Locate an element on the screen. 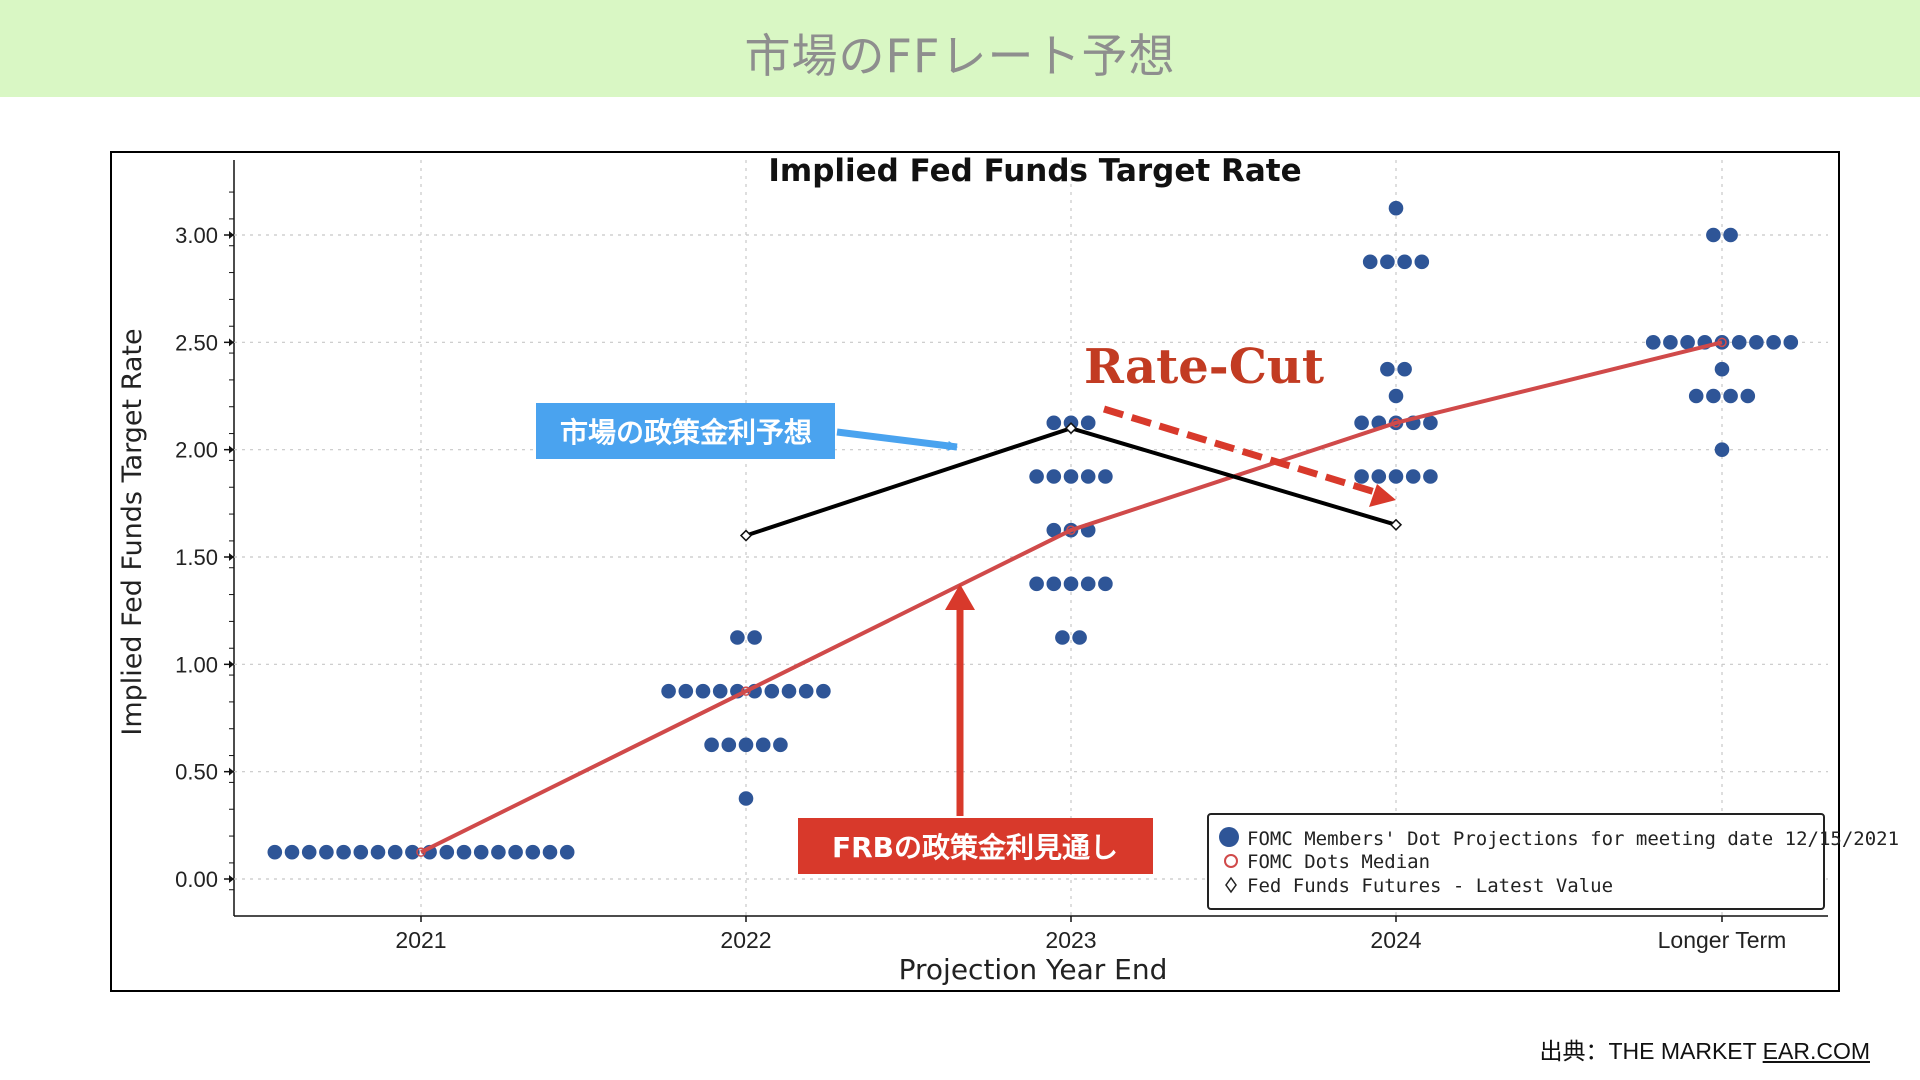 Image resolution: width=1920 pixels, height=1080 pixels. y-tick-label: 1.50 is located at coordinates (196, 557).